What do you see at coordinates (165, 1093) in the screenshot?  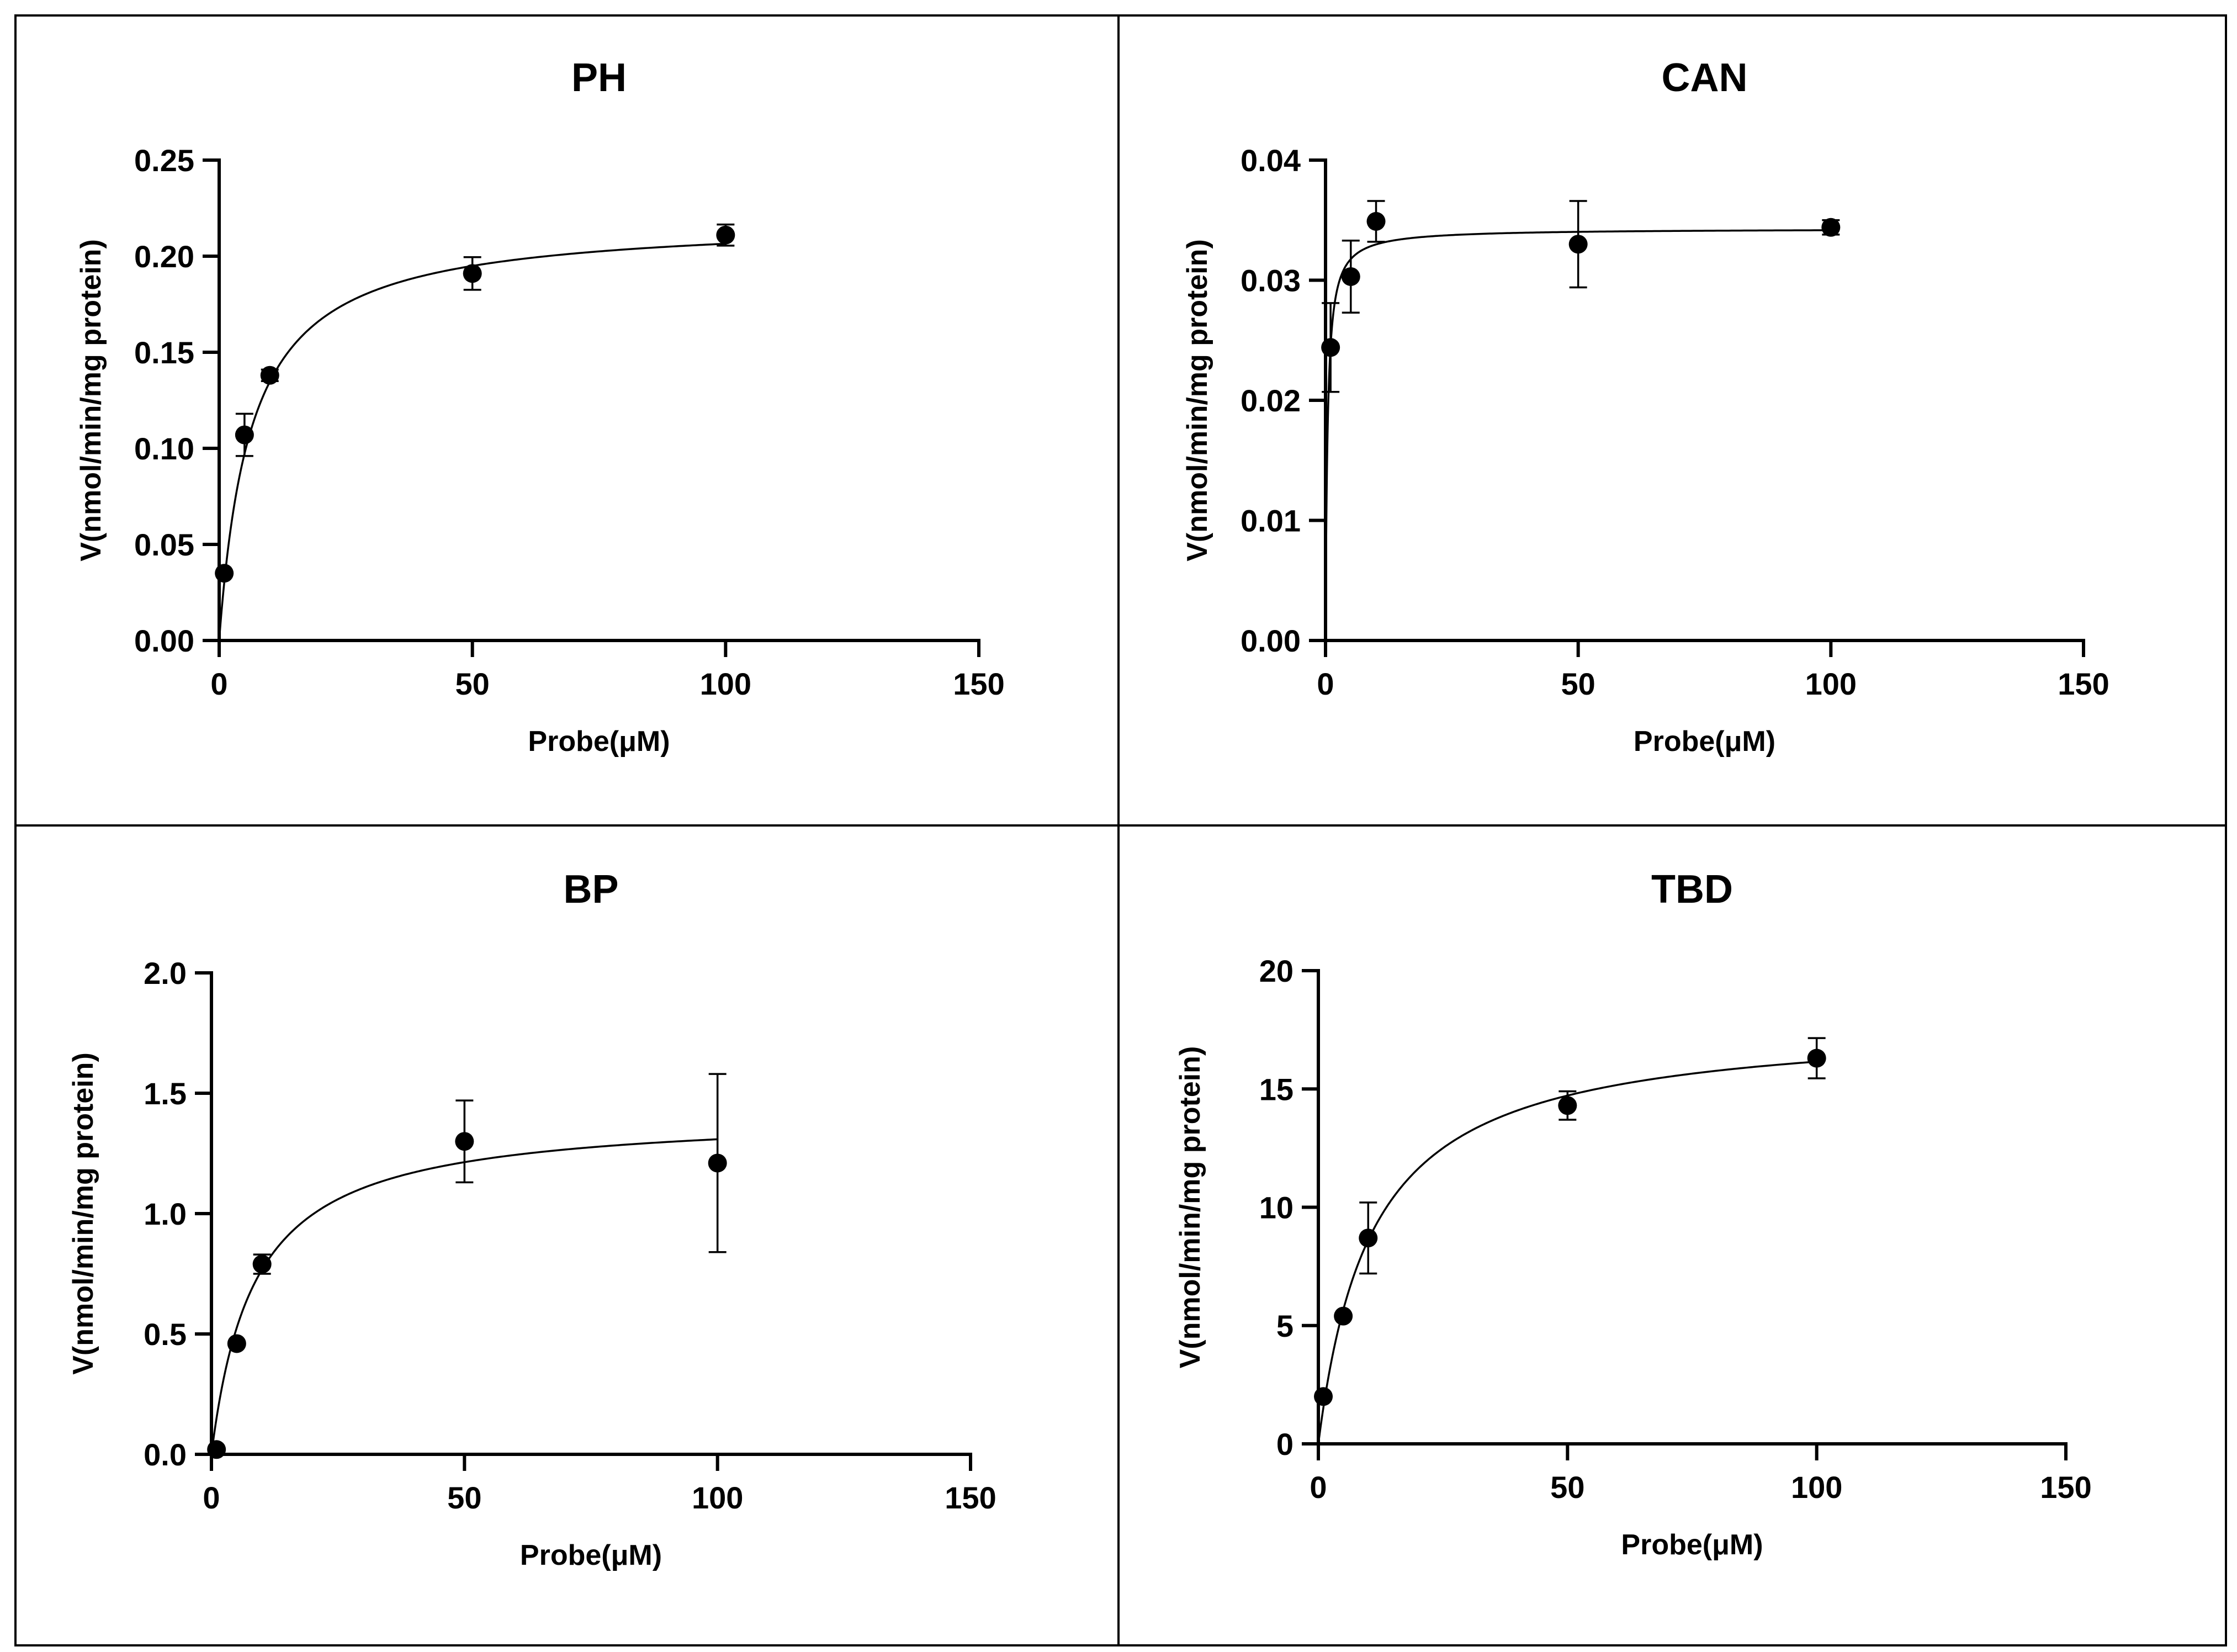 I see `y-tick-label: 1.5` at bounding box center [165, 1093].